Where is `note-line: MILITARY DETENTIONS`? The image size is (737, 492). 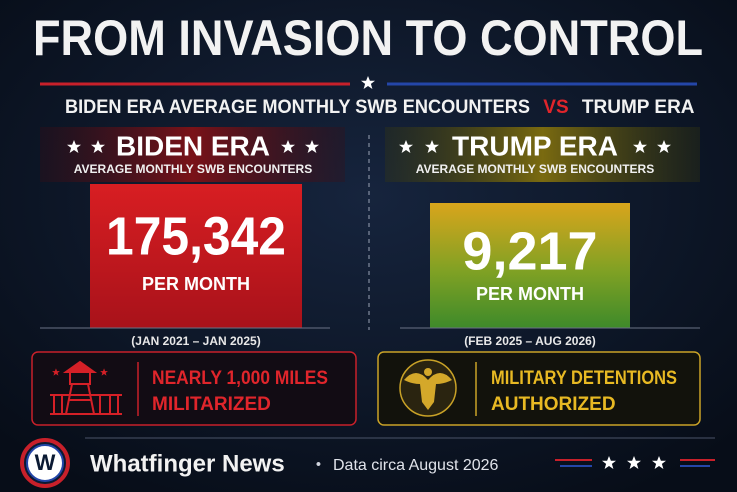 note-line: MILITARY DETENTIONS is located at coordinates (584, 378).